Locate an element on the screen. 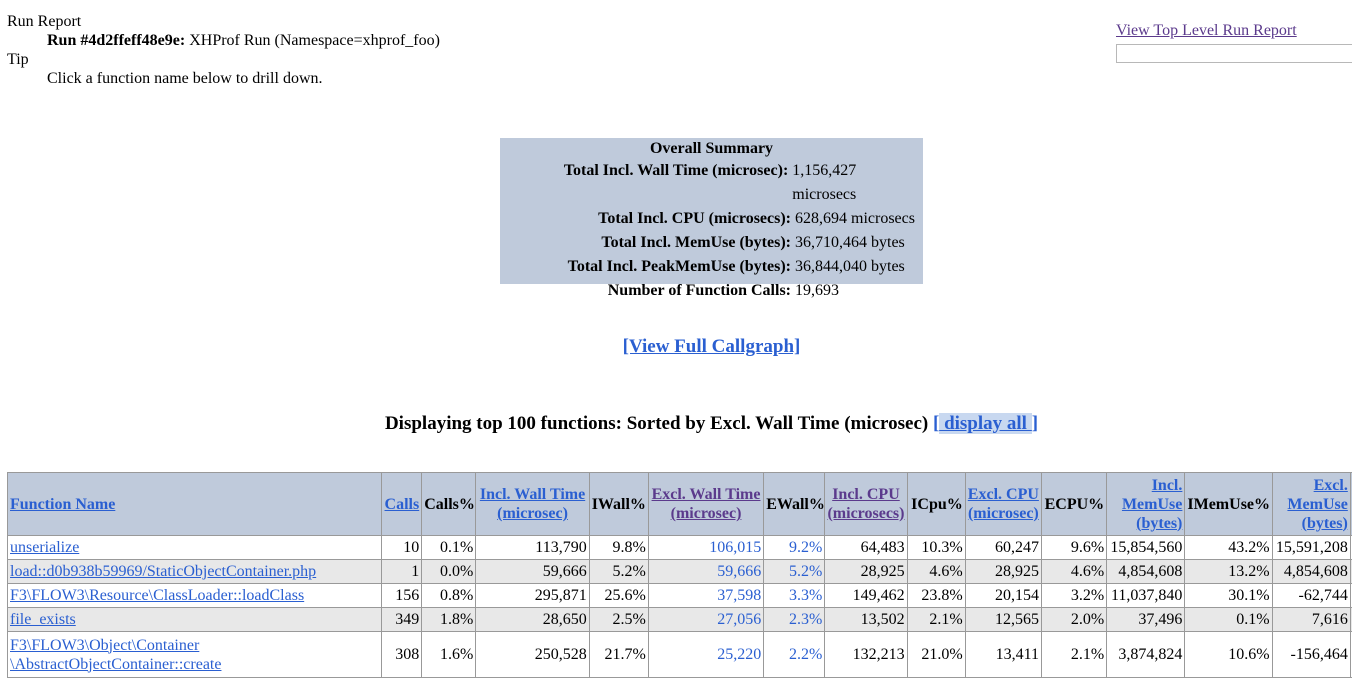 This screenshot has height=678, width=1352. sort-link: Incl.MemUse(bytes) is located at coordinates (1152, 504).